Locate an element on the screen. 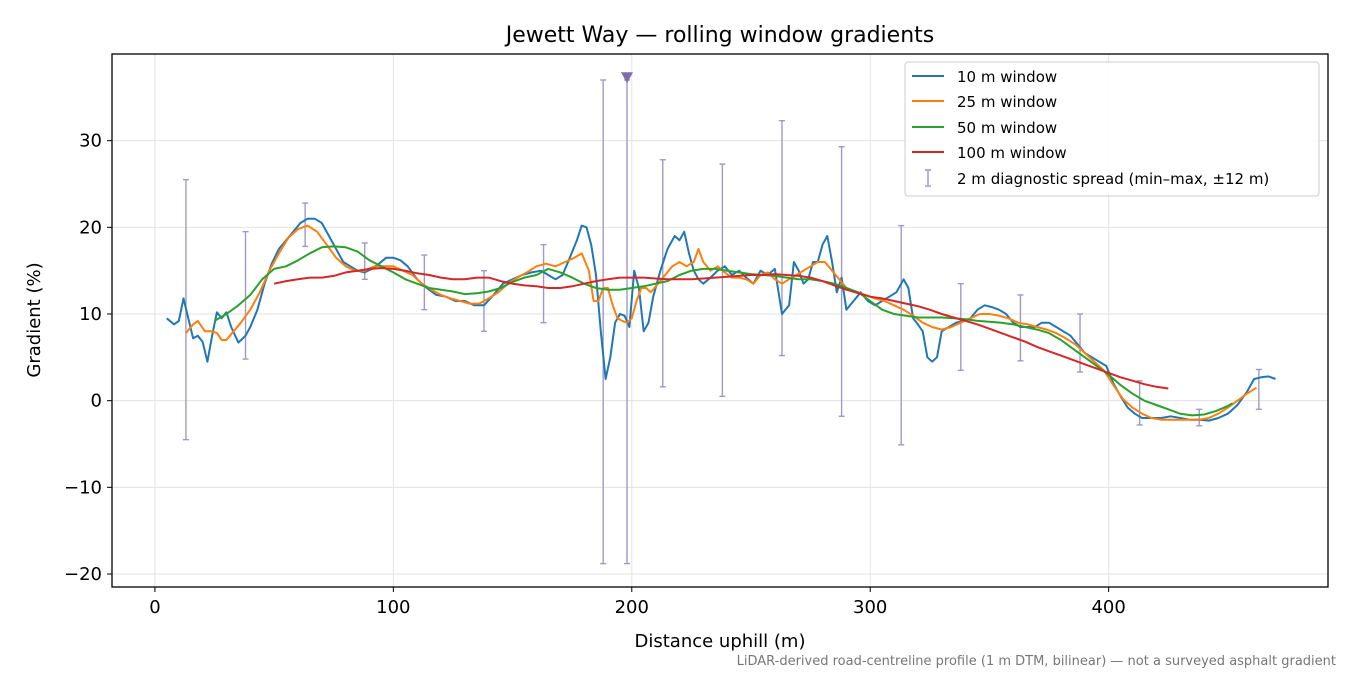  chart-title: Jewett Way — rolling window gradients is located at coordinates (719, 35).